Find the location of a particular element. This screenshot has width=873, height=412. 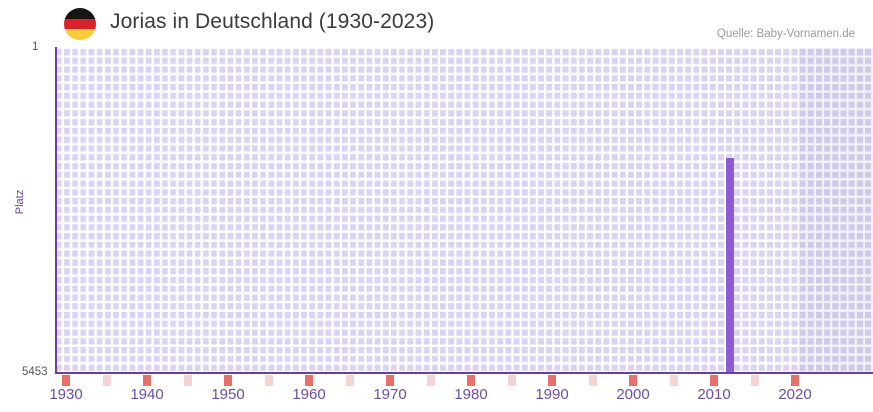

x-axis-tick-label: 1980 is located at coordinates (471, 394).